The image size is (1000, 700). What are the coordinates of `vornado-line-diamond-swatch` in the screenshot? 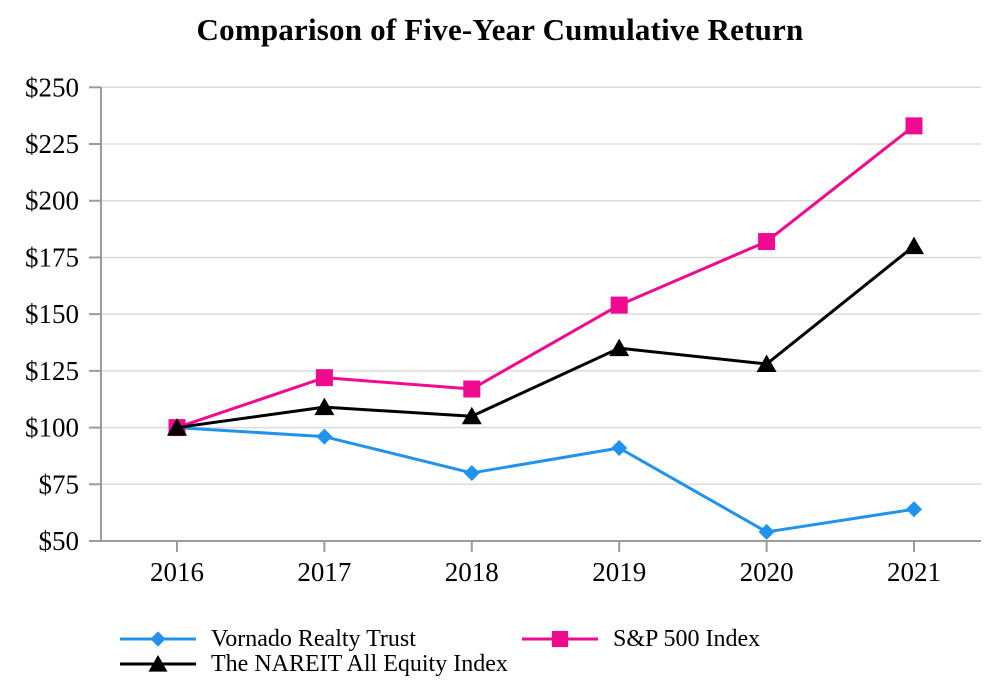 It's located at (158, 639).